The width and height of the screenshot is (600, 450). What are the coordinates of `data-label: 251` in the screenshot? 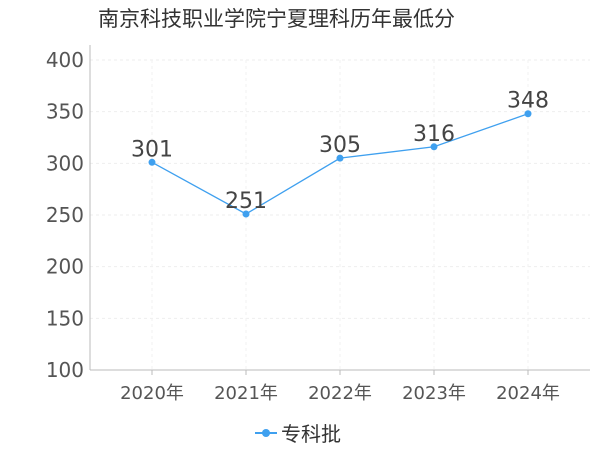 It's located at (246, 201).